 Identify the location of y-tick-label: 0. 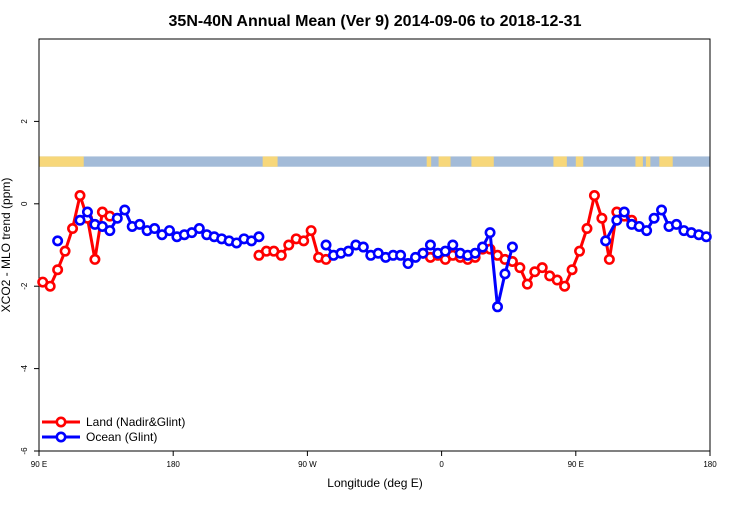
(24, 203).